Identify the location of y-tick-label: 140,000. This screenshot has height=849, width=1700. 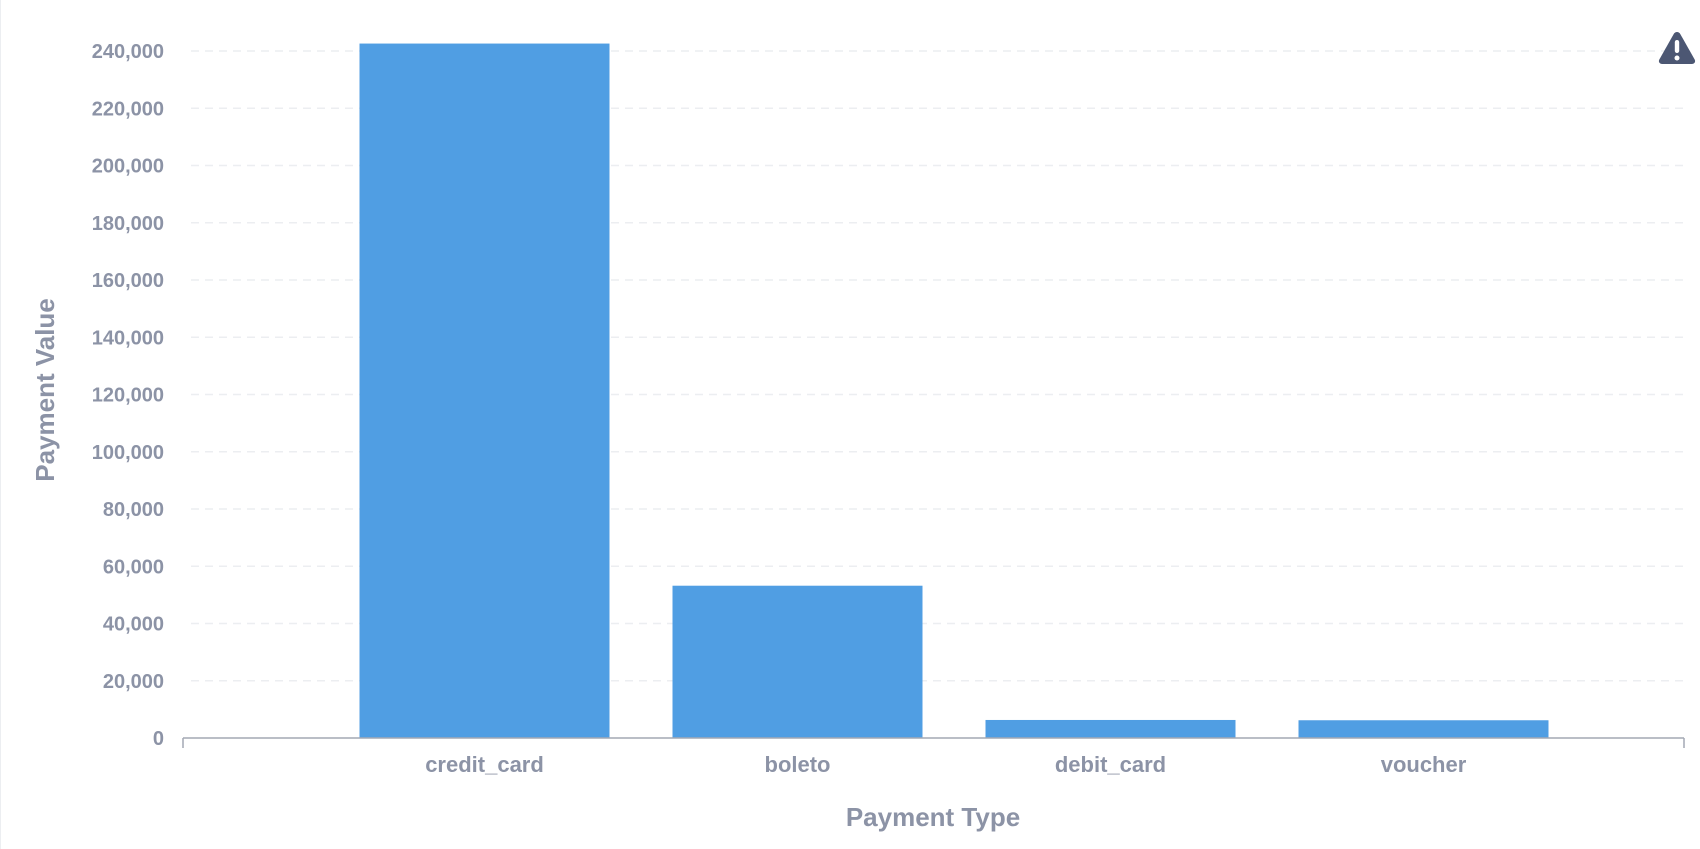
(128, 338).